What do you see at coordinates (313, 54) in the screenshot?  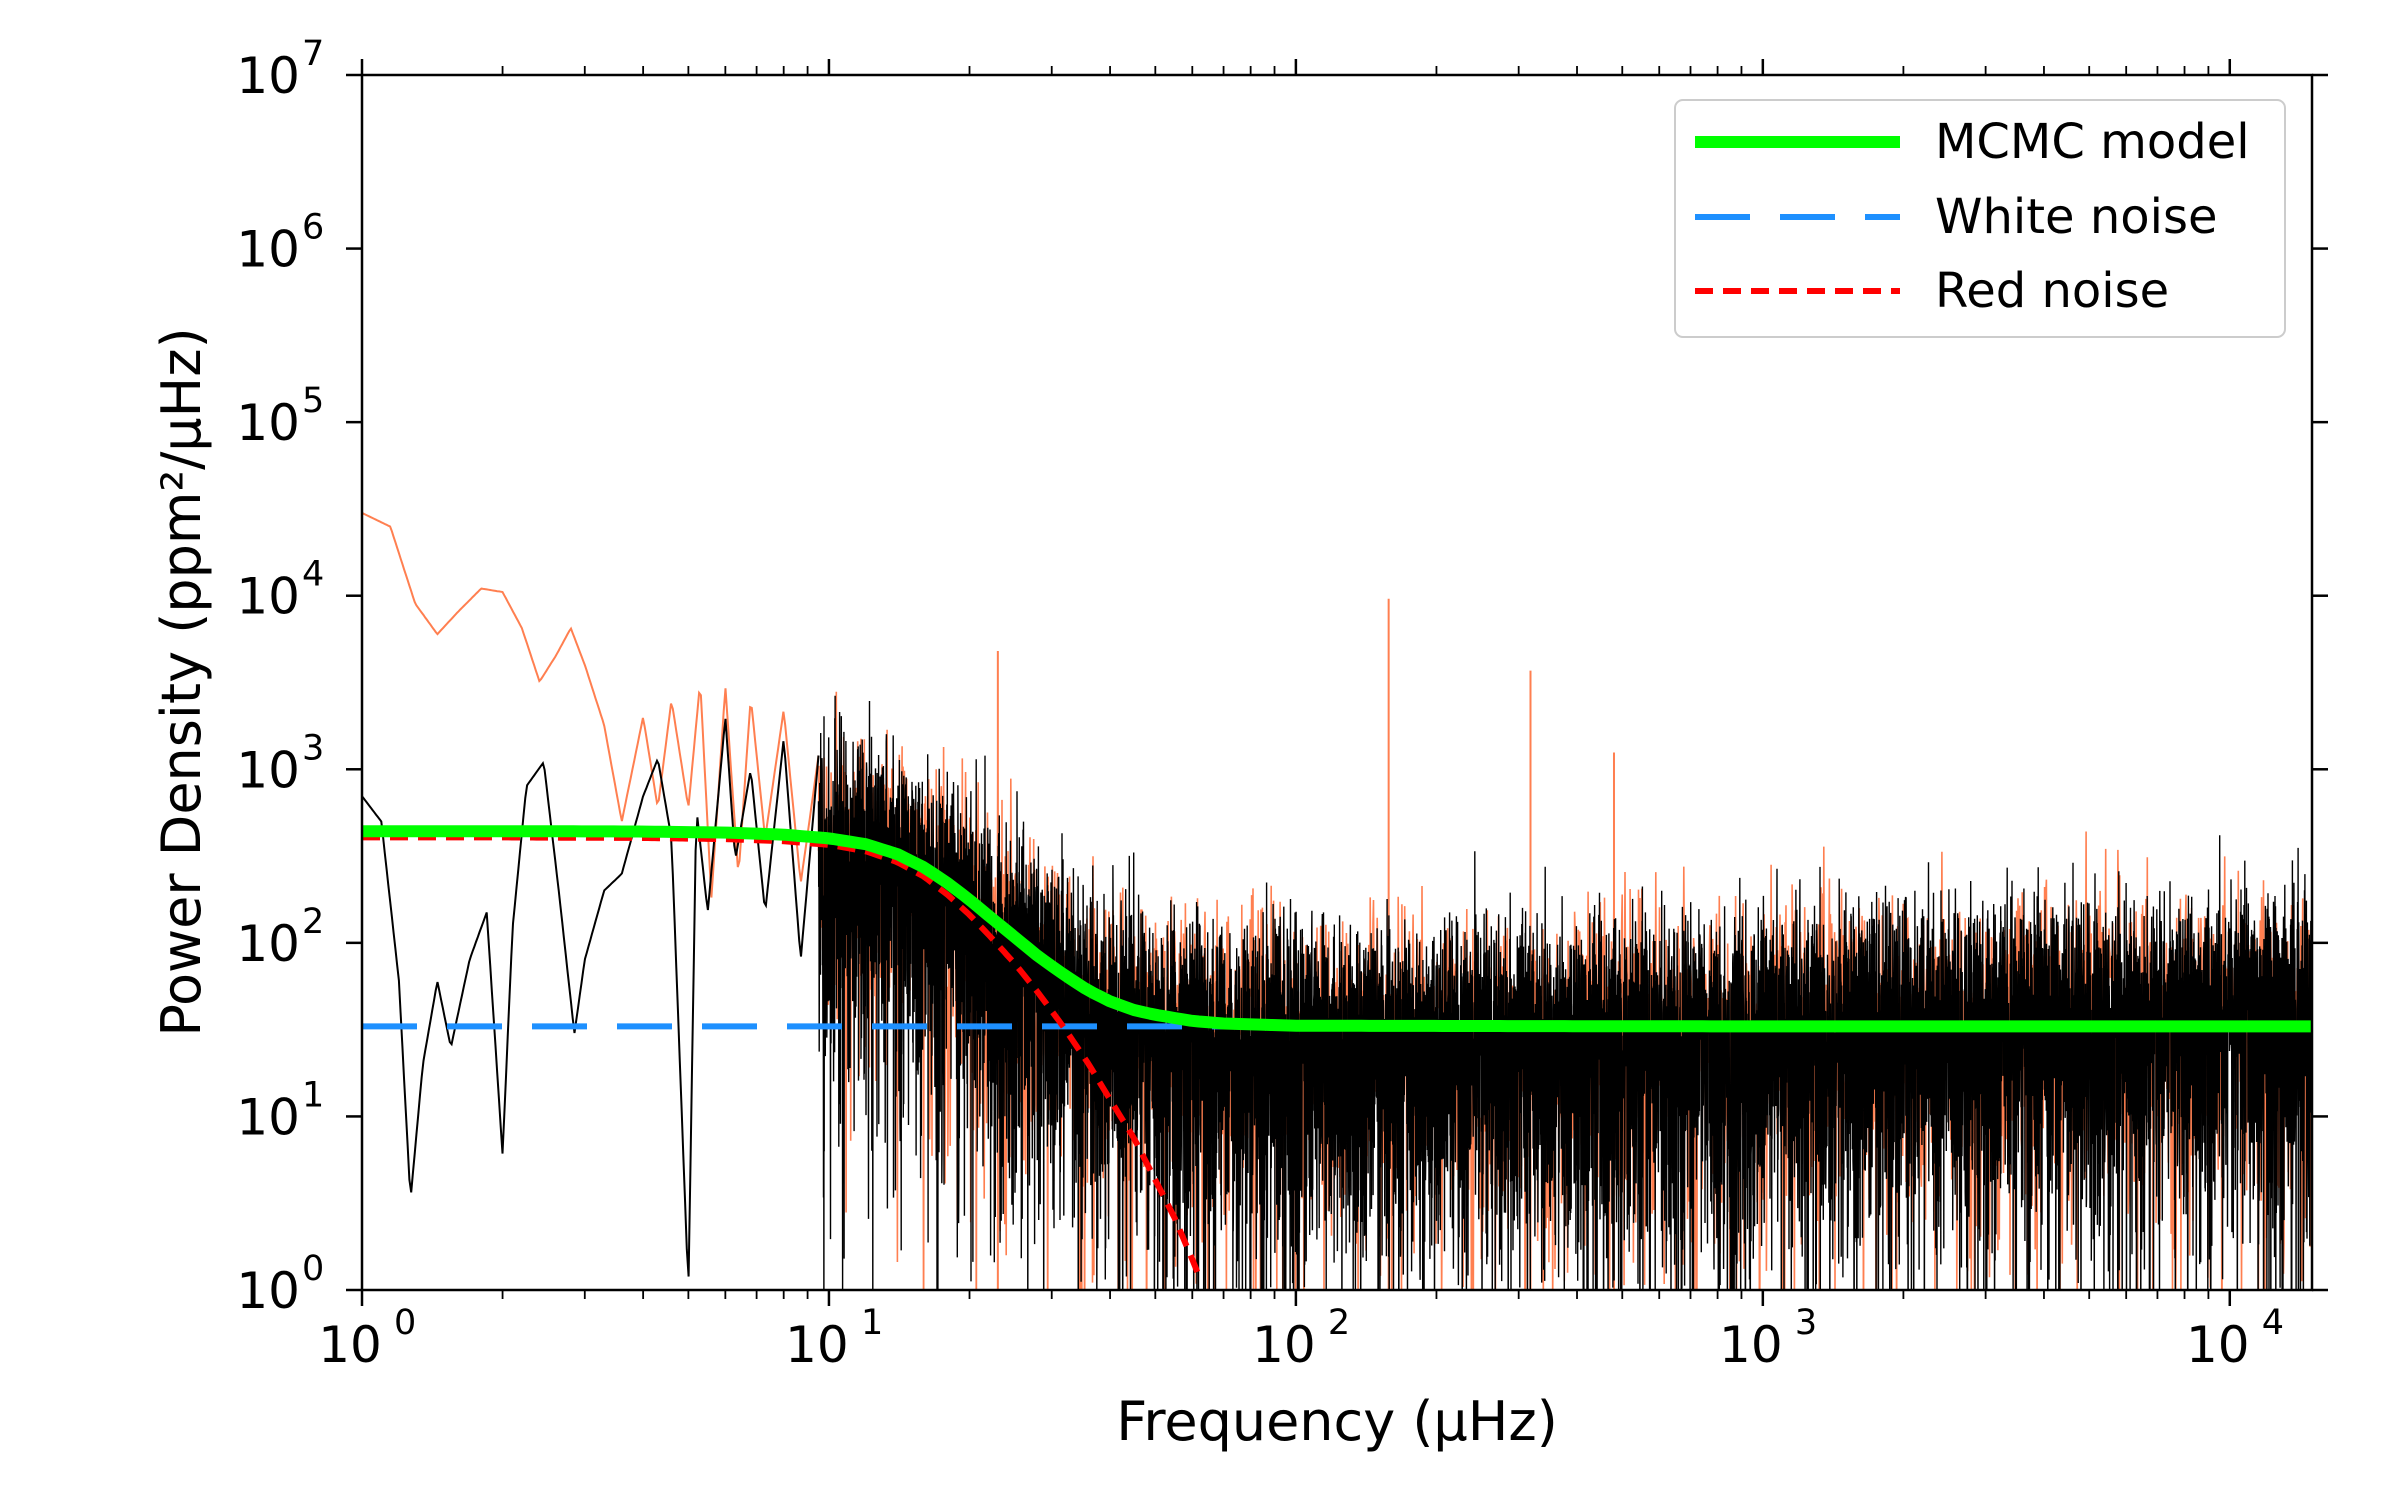 I see `y-tick-label-exp: 7` at bounding box center [313, 54].